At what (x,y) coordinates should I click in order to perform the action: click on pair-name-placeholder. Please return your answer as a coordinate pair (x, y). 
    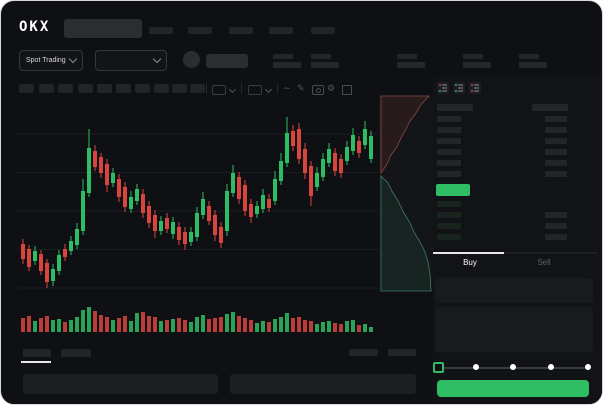
    Looking at the image, I should click on (227, 61).